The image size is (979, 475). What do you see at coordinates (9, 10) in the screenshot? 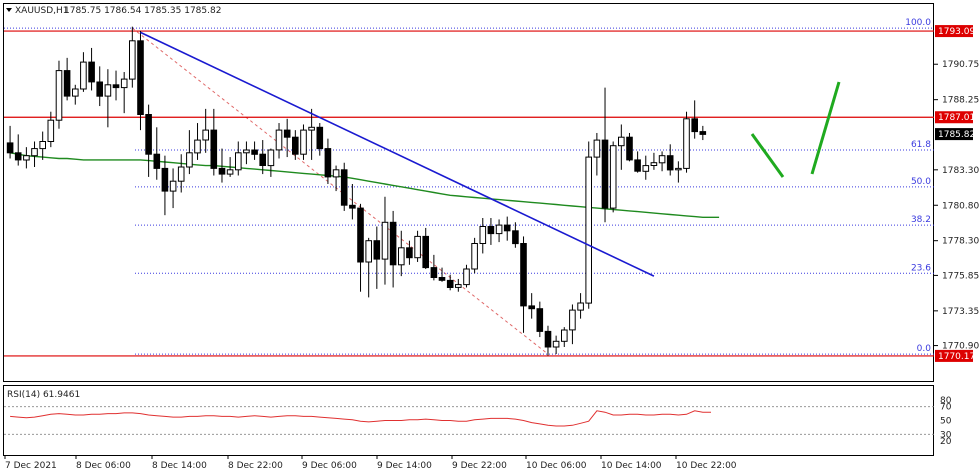
I see `symbol-dropdown-icon` at bounding box center [9, 10].